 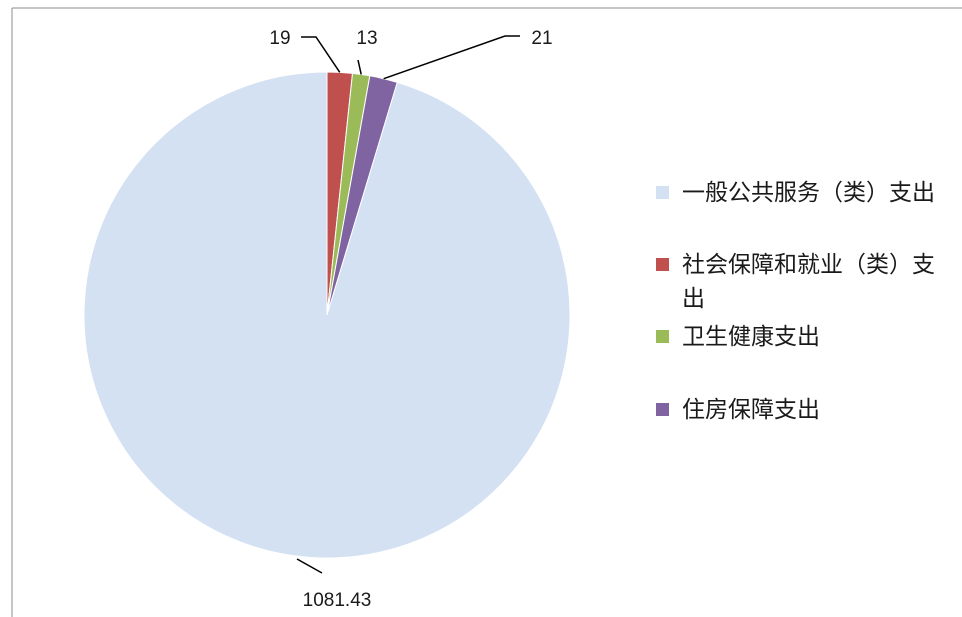 I want to click on data-label-general-public-services: 1081.43, so click(x=337, y=600).